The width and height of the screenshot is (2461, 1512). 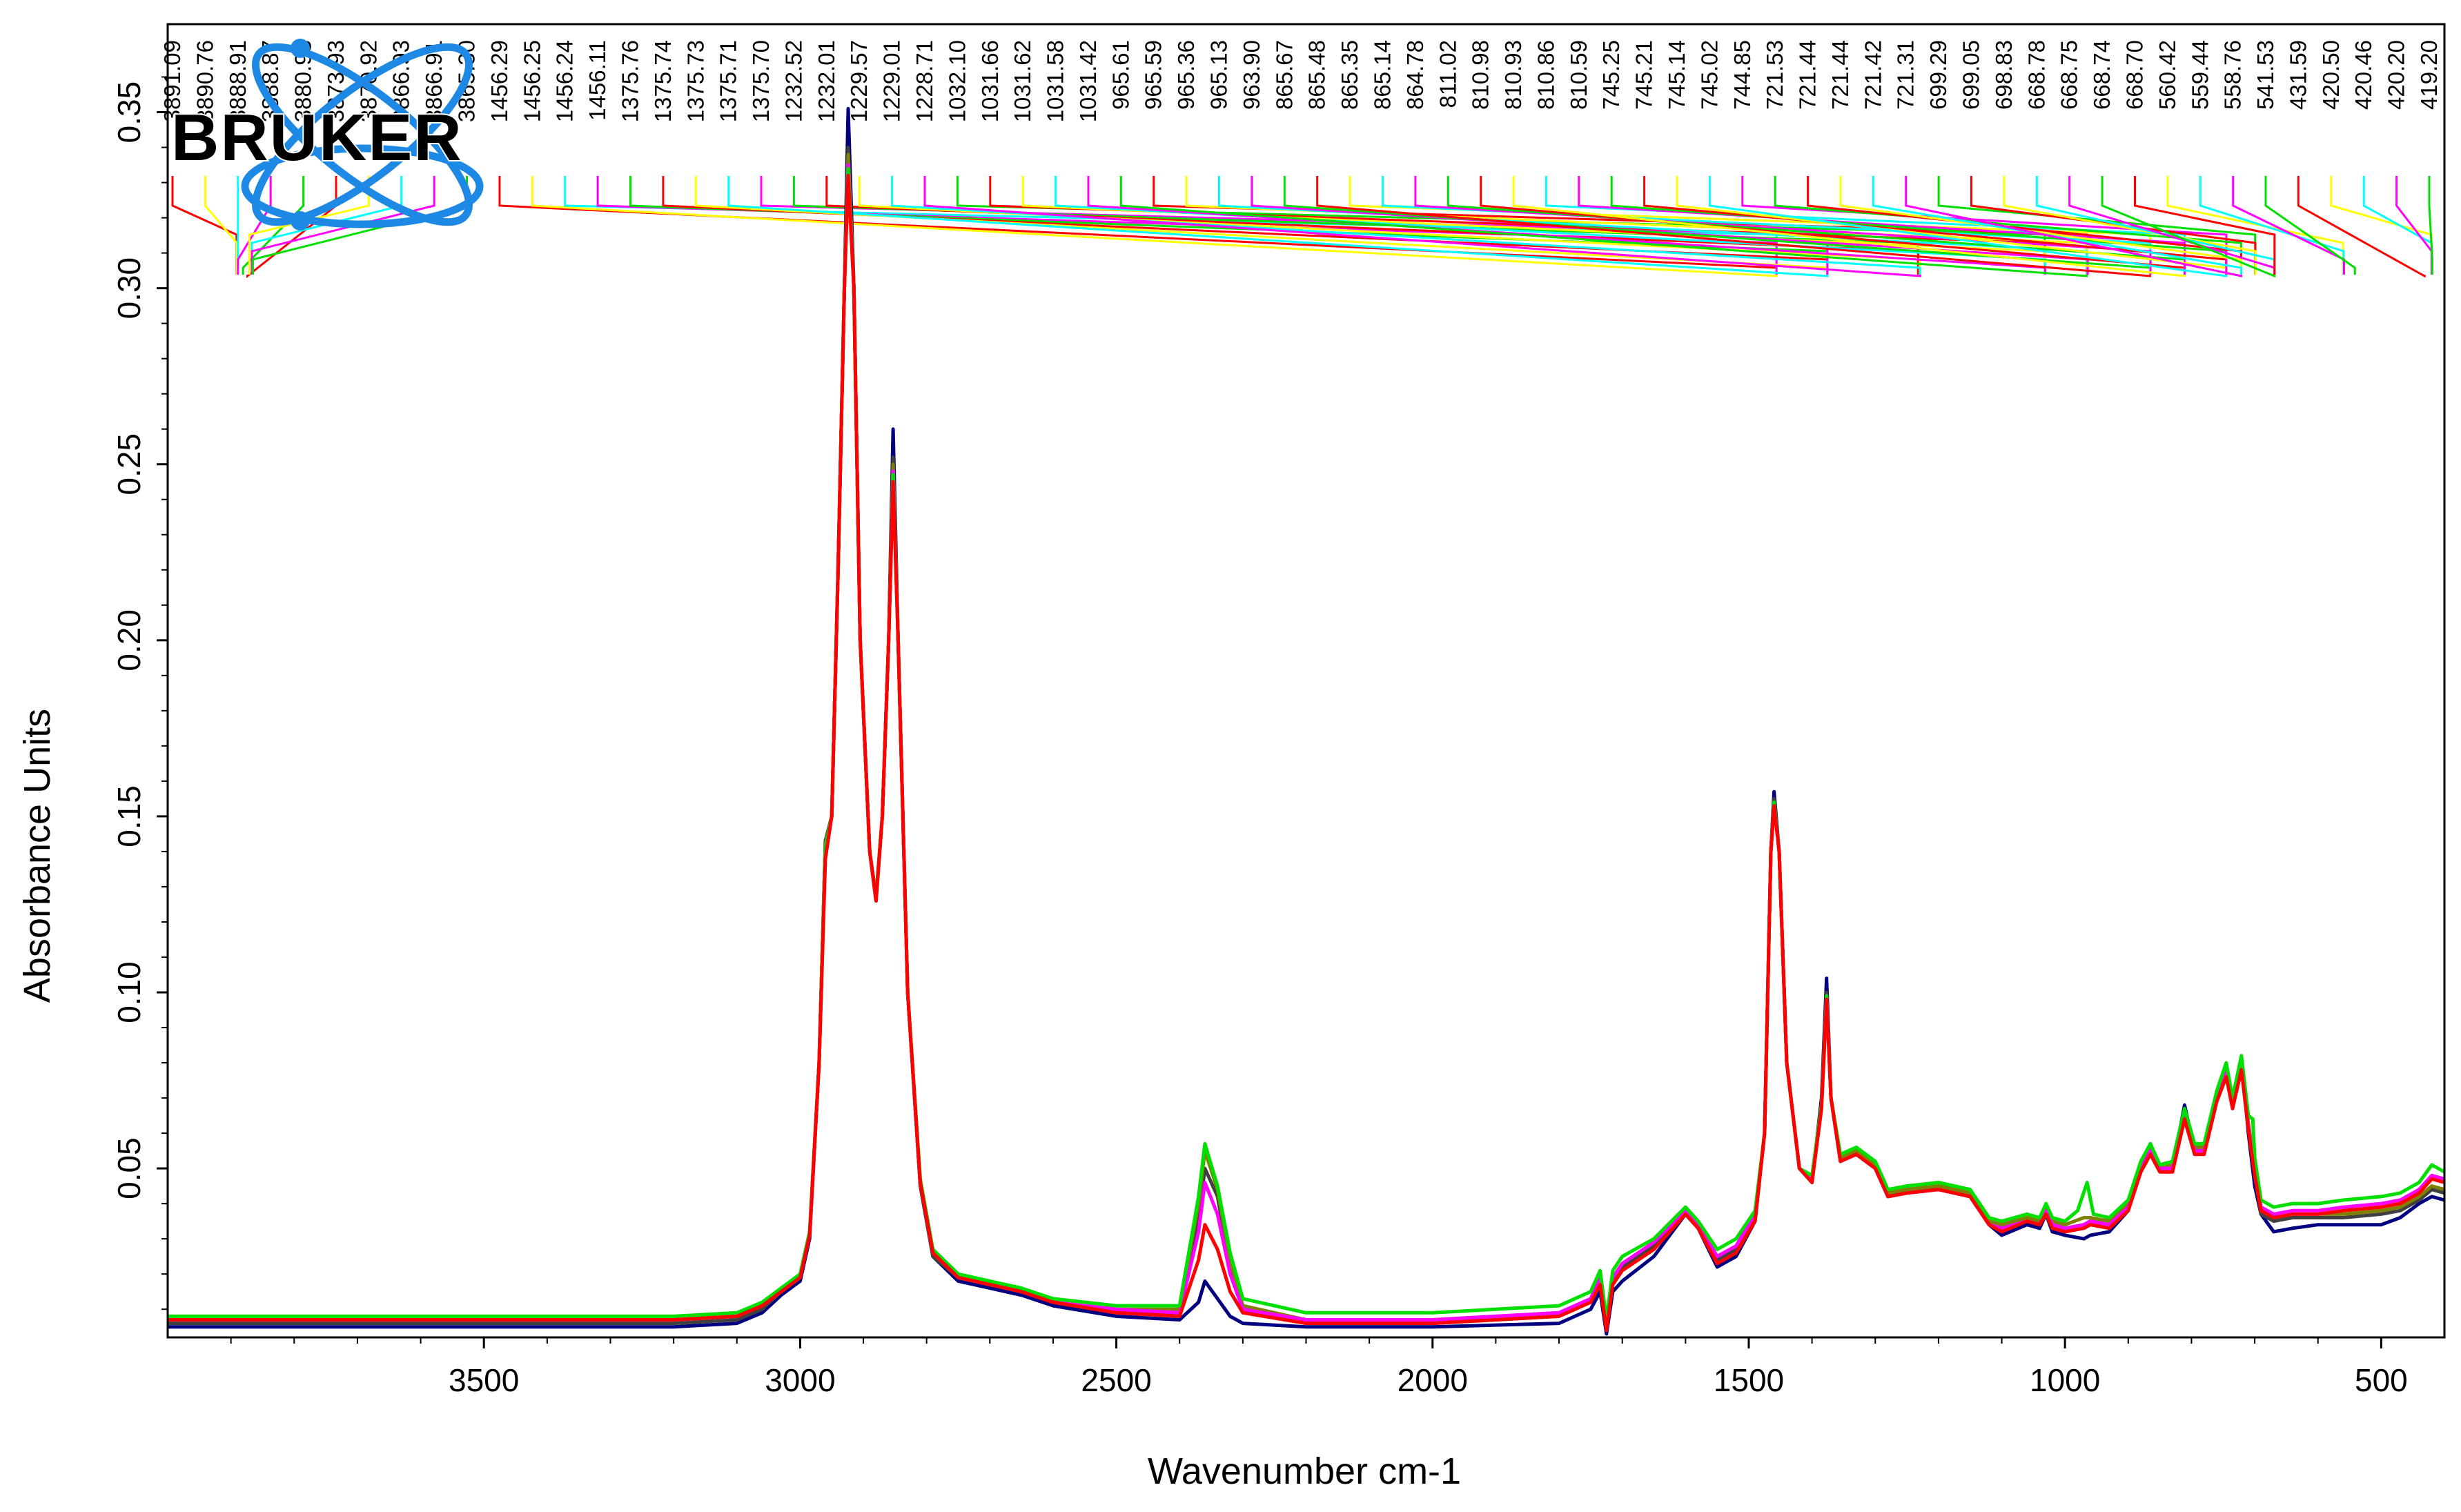 I want to click on peak-label: 865.35, so click(x=1349, y=75).